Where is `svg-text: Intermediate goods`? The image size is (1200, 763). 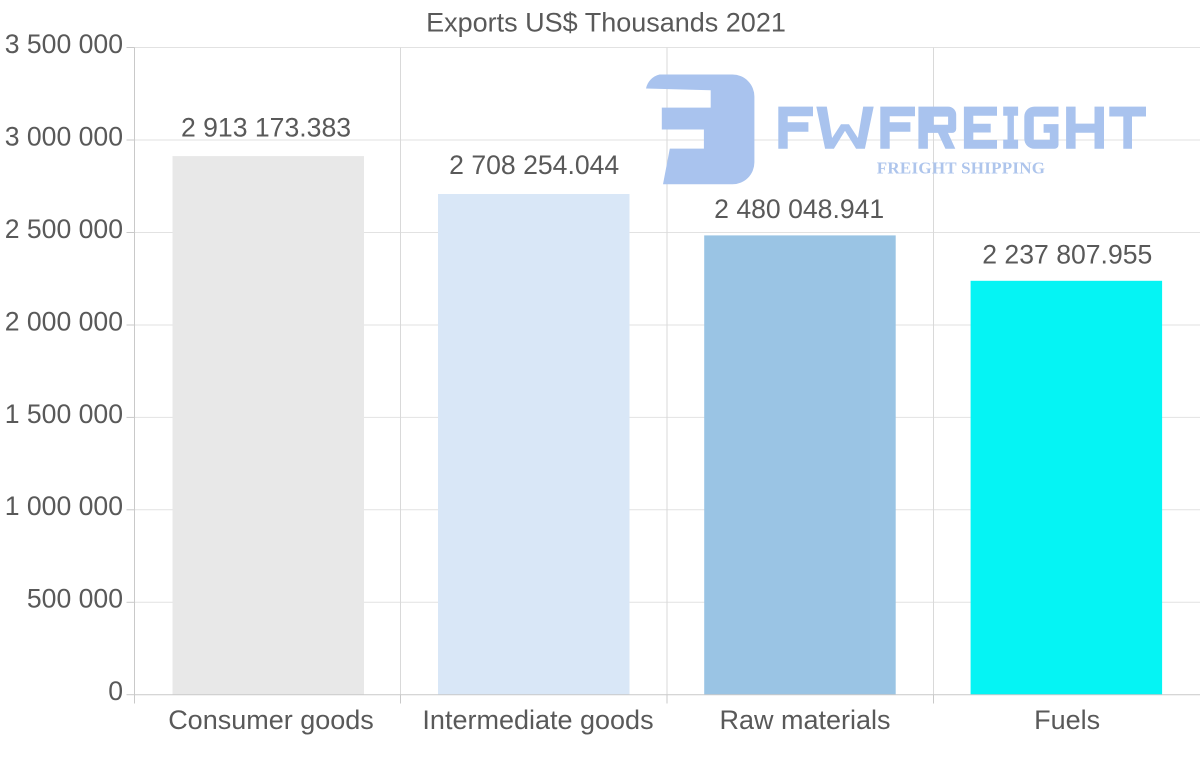
svg-text: Intermediate goods is located at coordinates (537, 720).